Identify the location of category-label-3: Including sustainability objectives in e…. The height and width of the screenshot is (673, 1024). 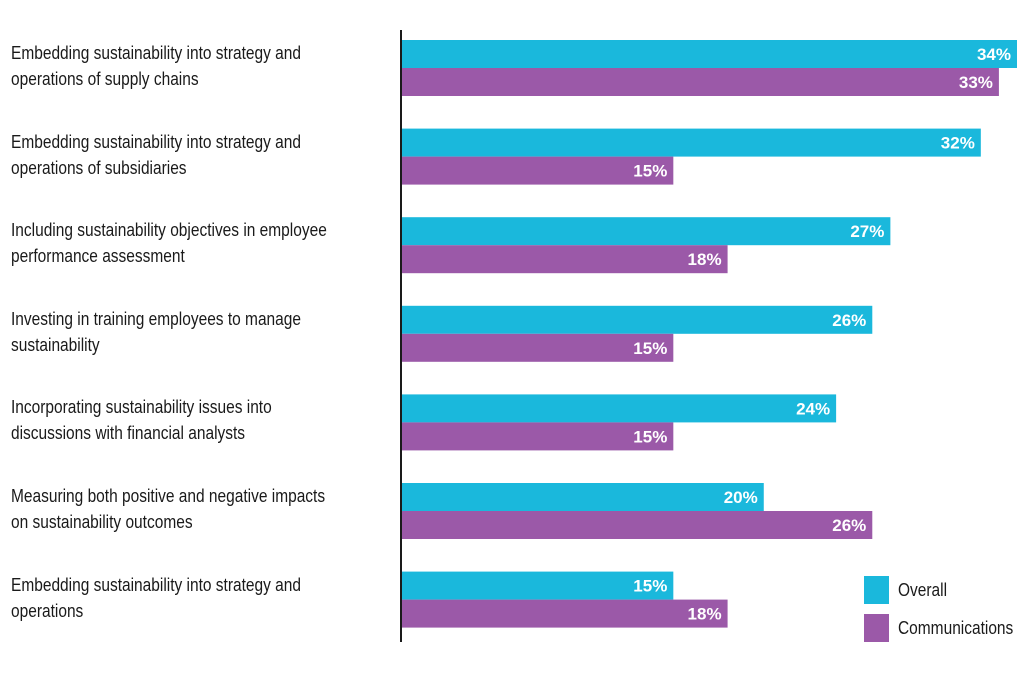
(176, 243).